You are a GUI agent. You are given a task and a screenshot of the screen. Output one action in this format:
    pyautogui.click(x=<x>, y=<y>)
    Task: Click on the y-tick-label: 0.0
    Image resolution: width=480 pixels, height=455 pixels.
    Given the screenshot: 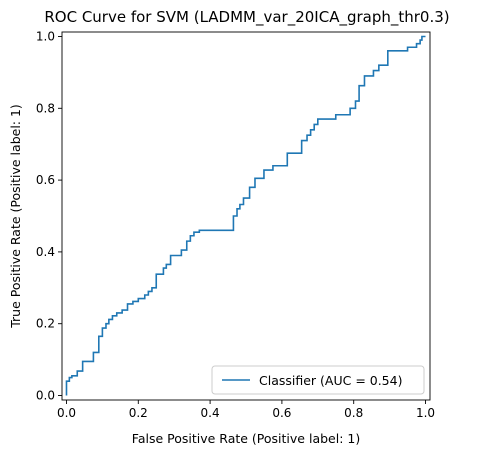 What is the action you would take?
    pyautogui.click(x=45, y=396)
    